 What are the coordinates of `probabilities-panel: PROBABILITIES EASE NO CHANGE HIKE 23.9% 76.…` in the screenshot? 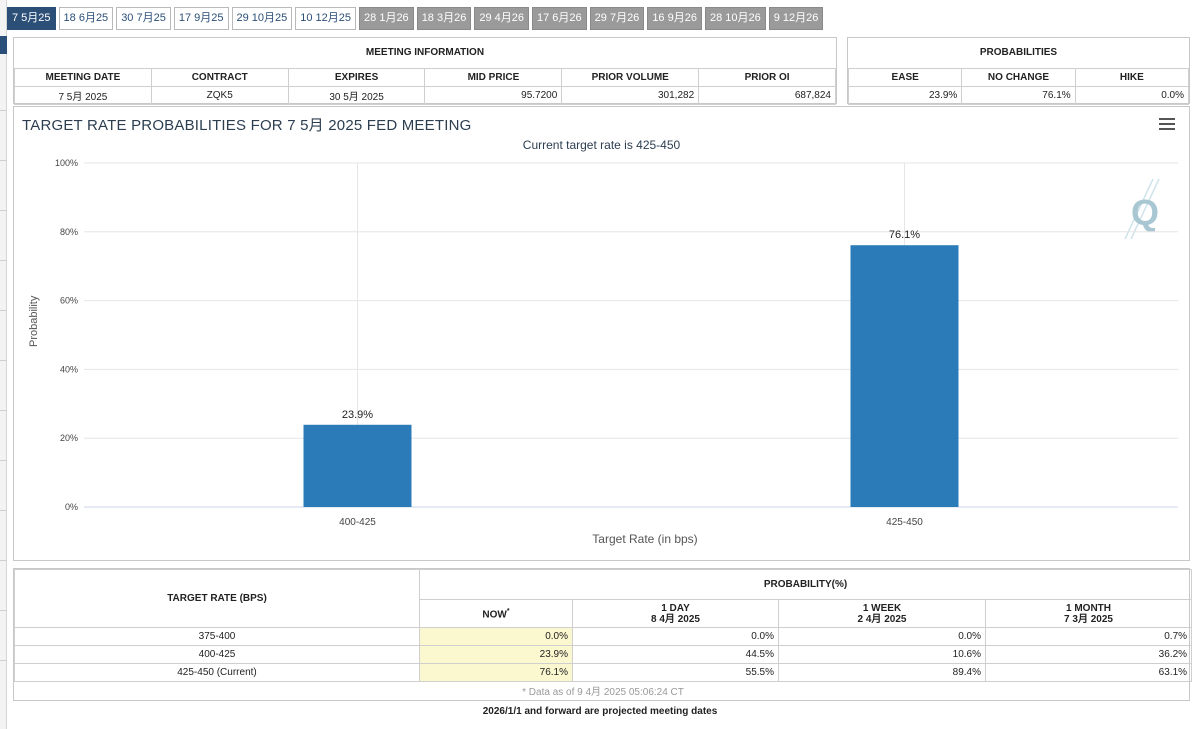 It's located at (1018, 71).